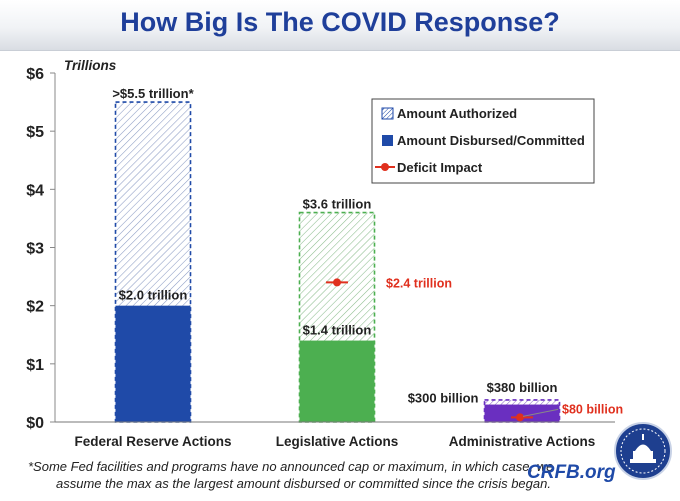 The width and height of the screenshot is (680, 501). I want to click on deficit-value-label: $2.4 trillion, so click(419, 283).